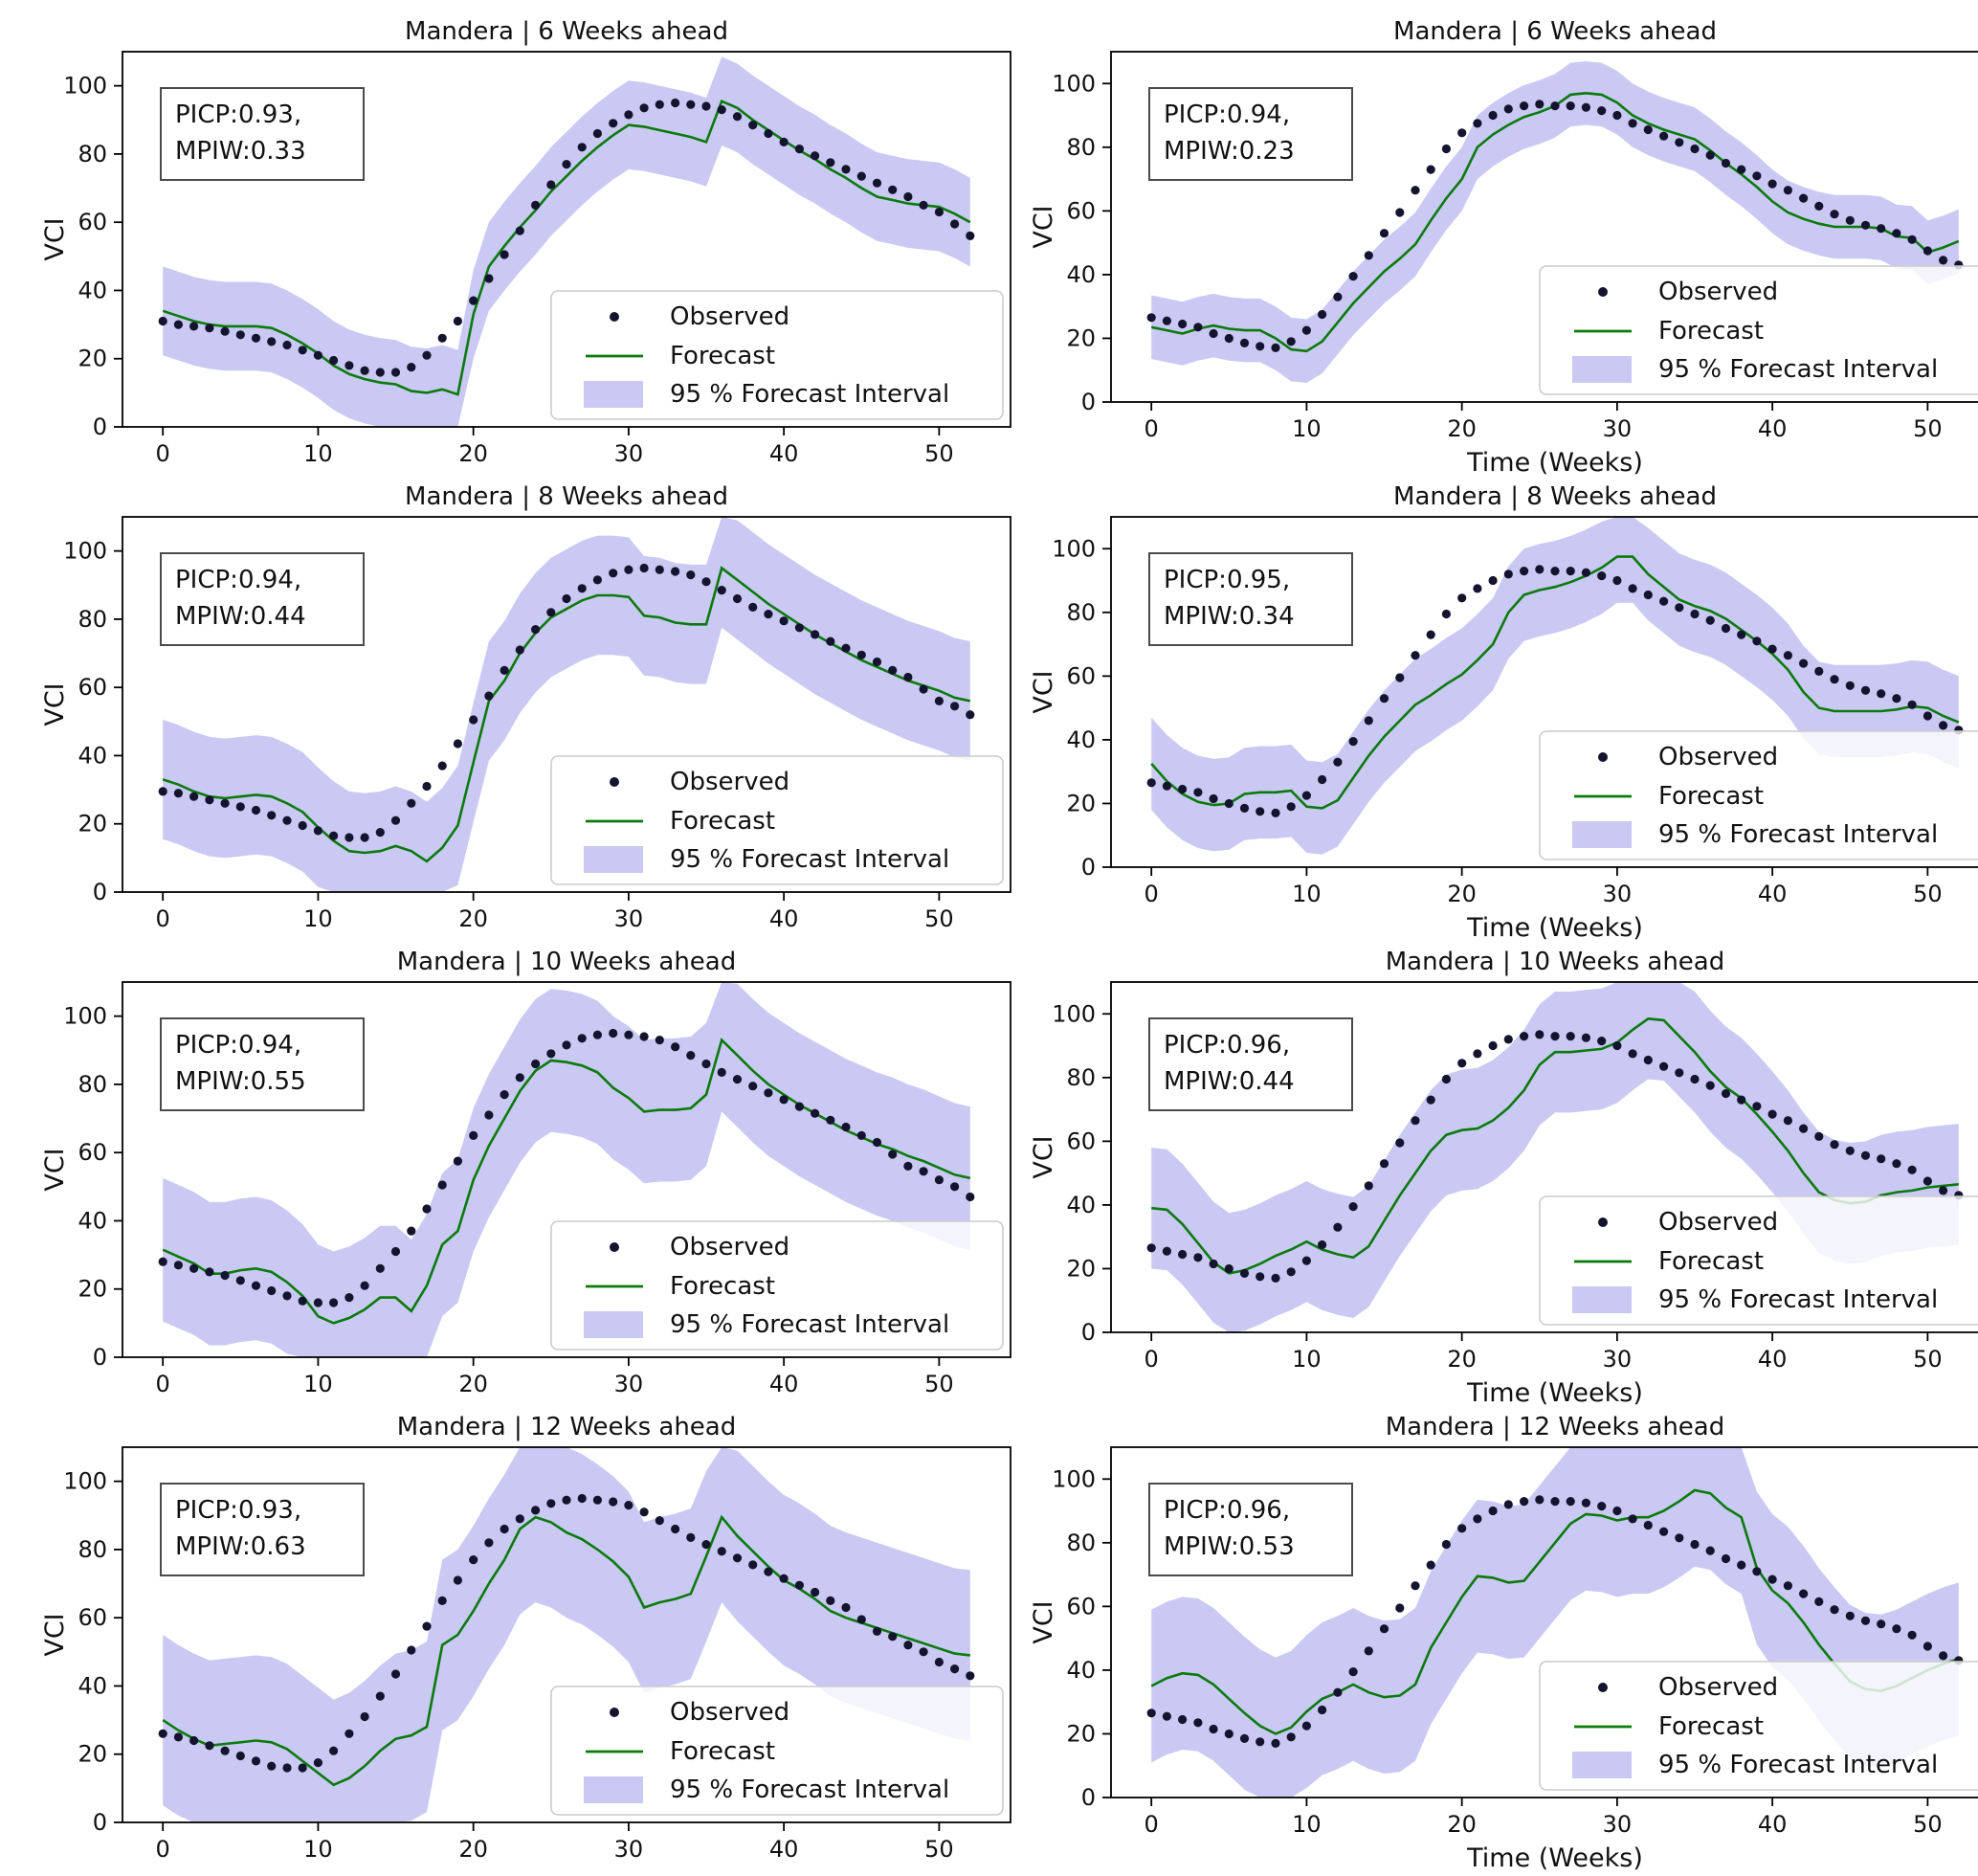 Image resolution: width=1978 pixels, height=1876 pixels. What do you see at coordinates (92, 755) in the screenshot?
I see `y-tick-label: 40` at bounding box center [92, 755].